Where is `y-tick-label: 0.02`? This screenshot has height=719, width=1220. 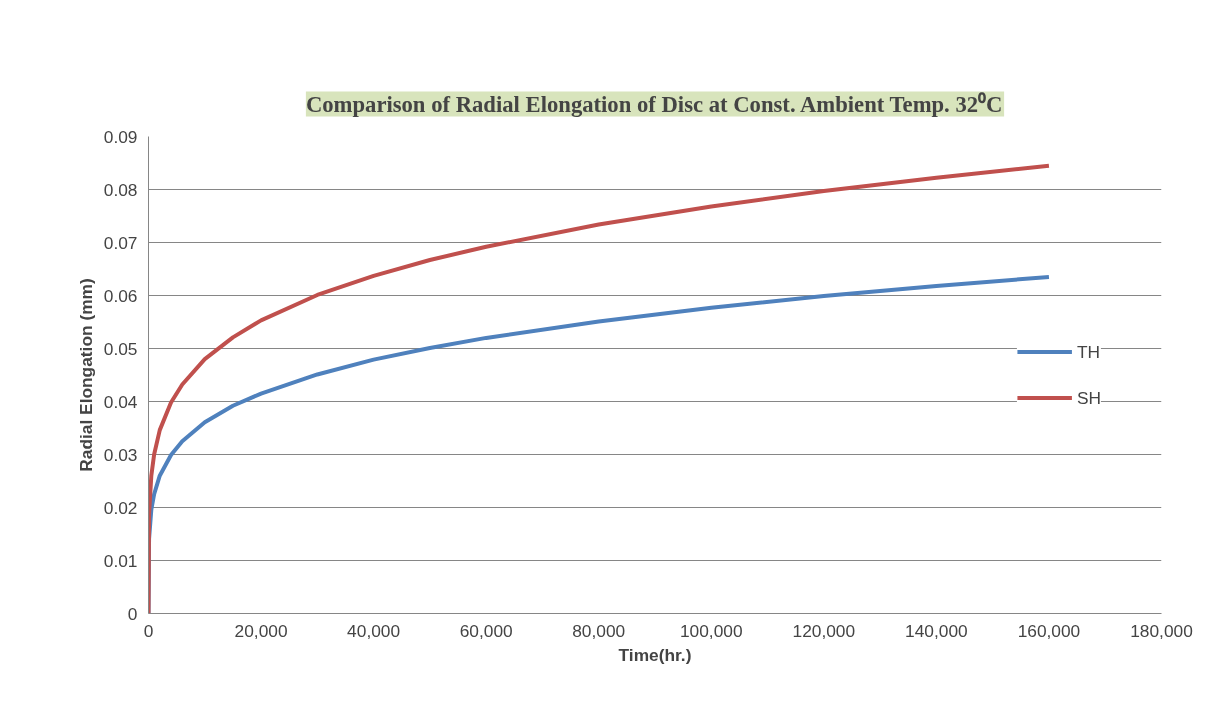 y-tick-label: 0.02 is located at coordinates (120, 507).